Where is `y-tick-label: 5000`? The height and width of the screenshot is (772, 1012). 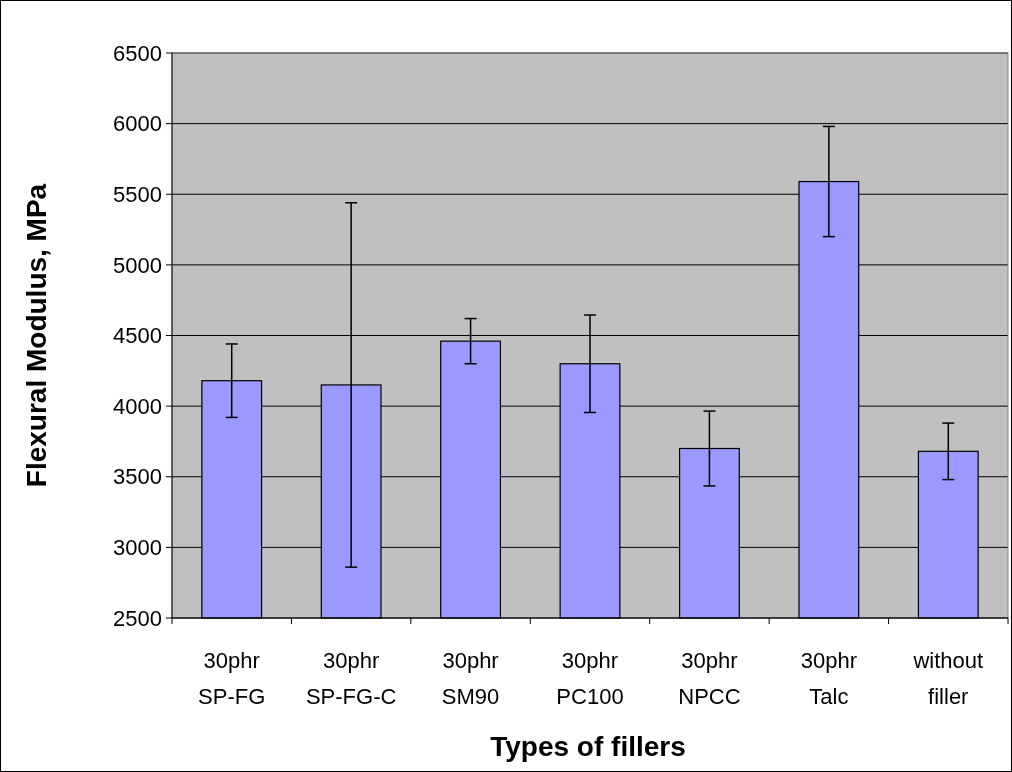
y-tick-label: 5000 is located at coordinates (137, 265).